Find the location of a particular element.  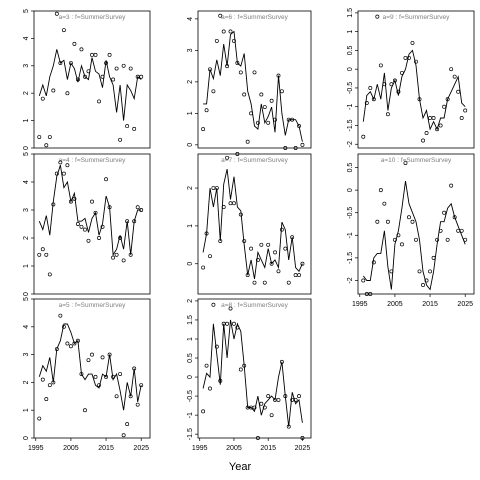

series-line is located at coordinates (90, 85).